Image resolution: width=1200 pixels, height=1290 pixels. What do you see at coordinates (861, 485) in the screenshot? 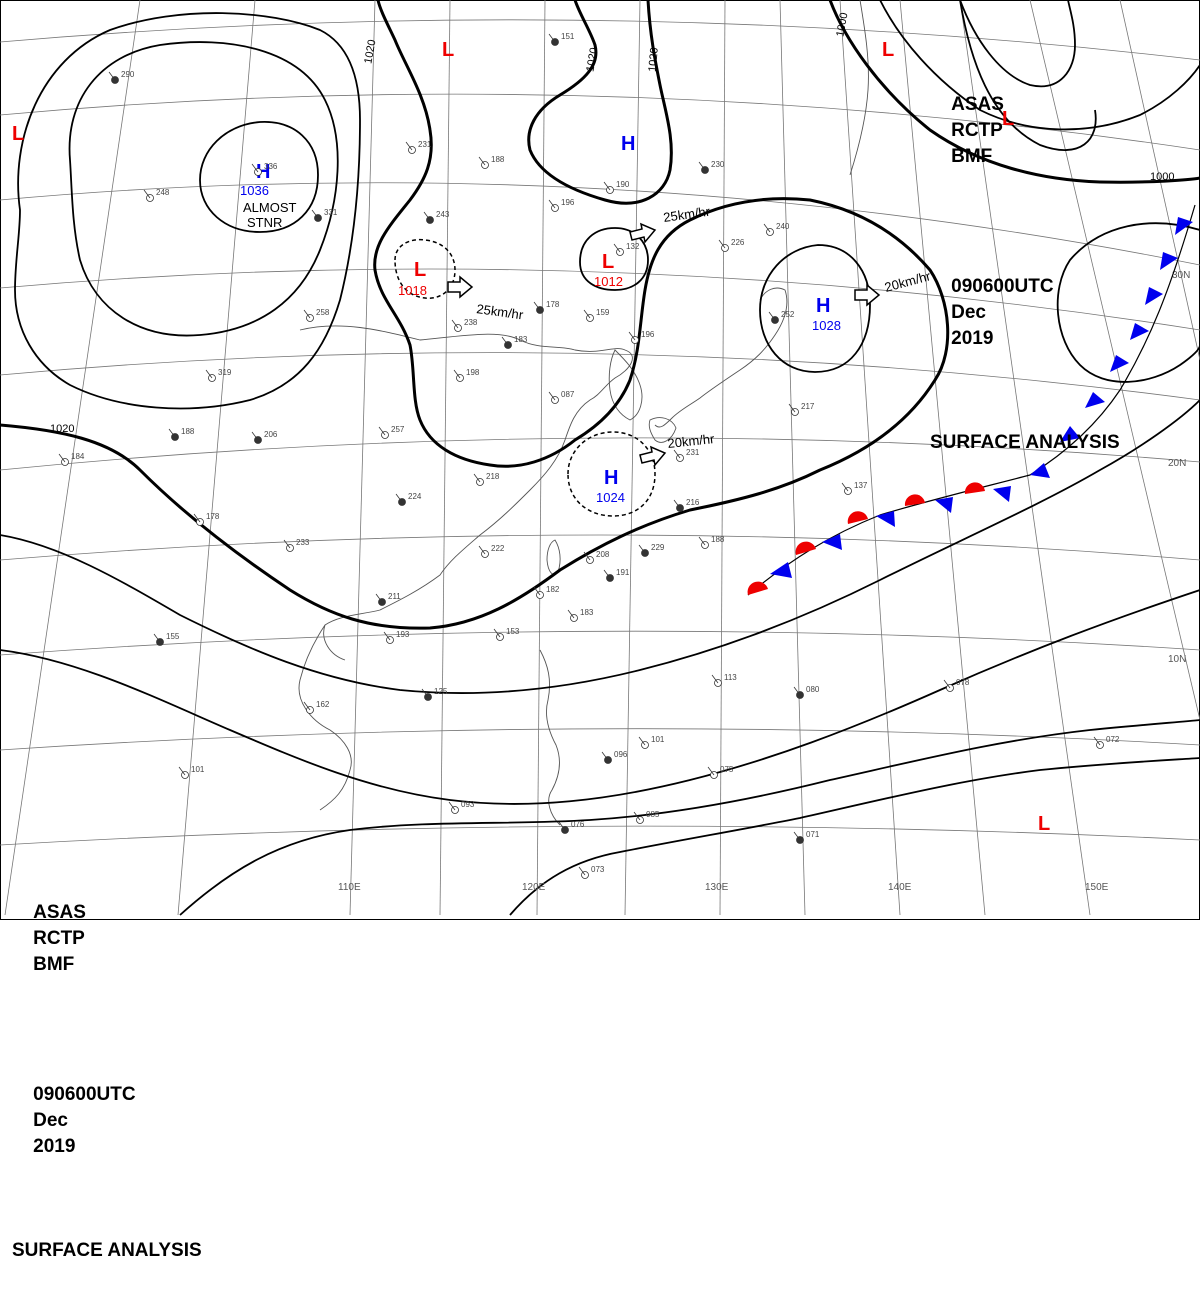
I see `station-pressure: 137` at bounding box center [861, 485].